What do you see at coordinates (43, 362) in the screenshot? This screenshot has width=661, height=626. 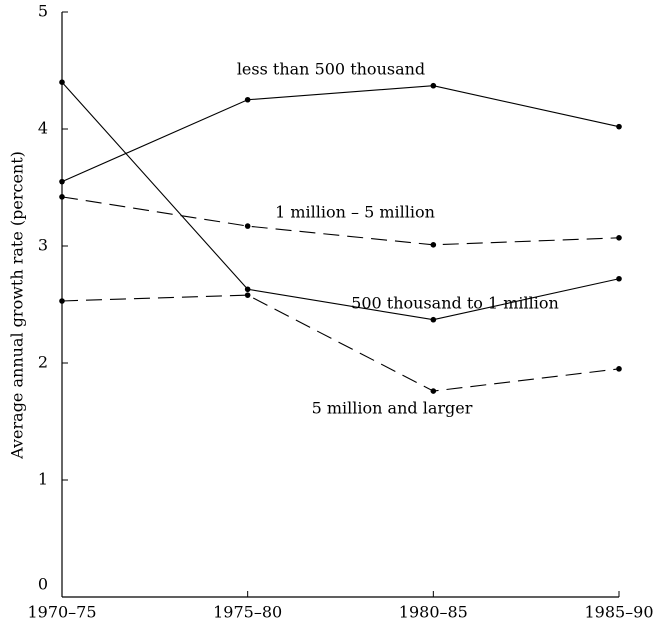 I see `y-tick-label: 2` at bounding box center [43, 362].